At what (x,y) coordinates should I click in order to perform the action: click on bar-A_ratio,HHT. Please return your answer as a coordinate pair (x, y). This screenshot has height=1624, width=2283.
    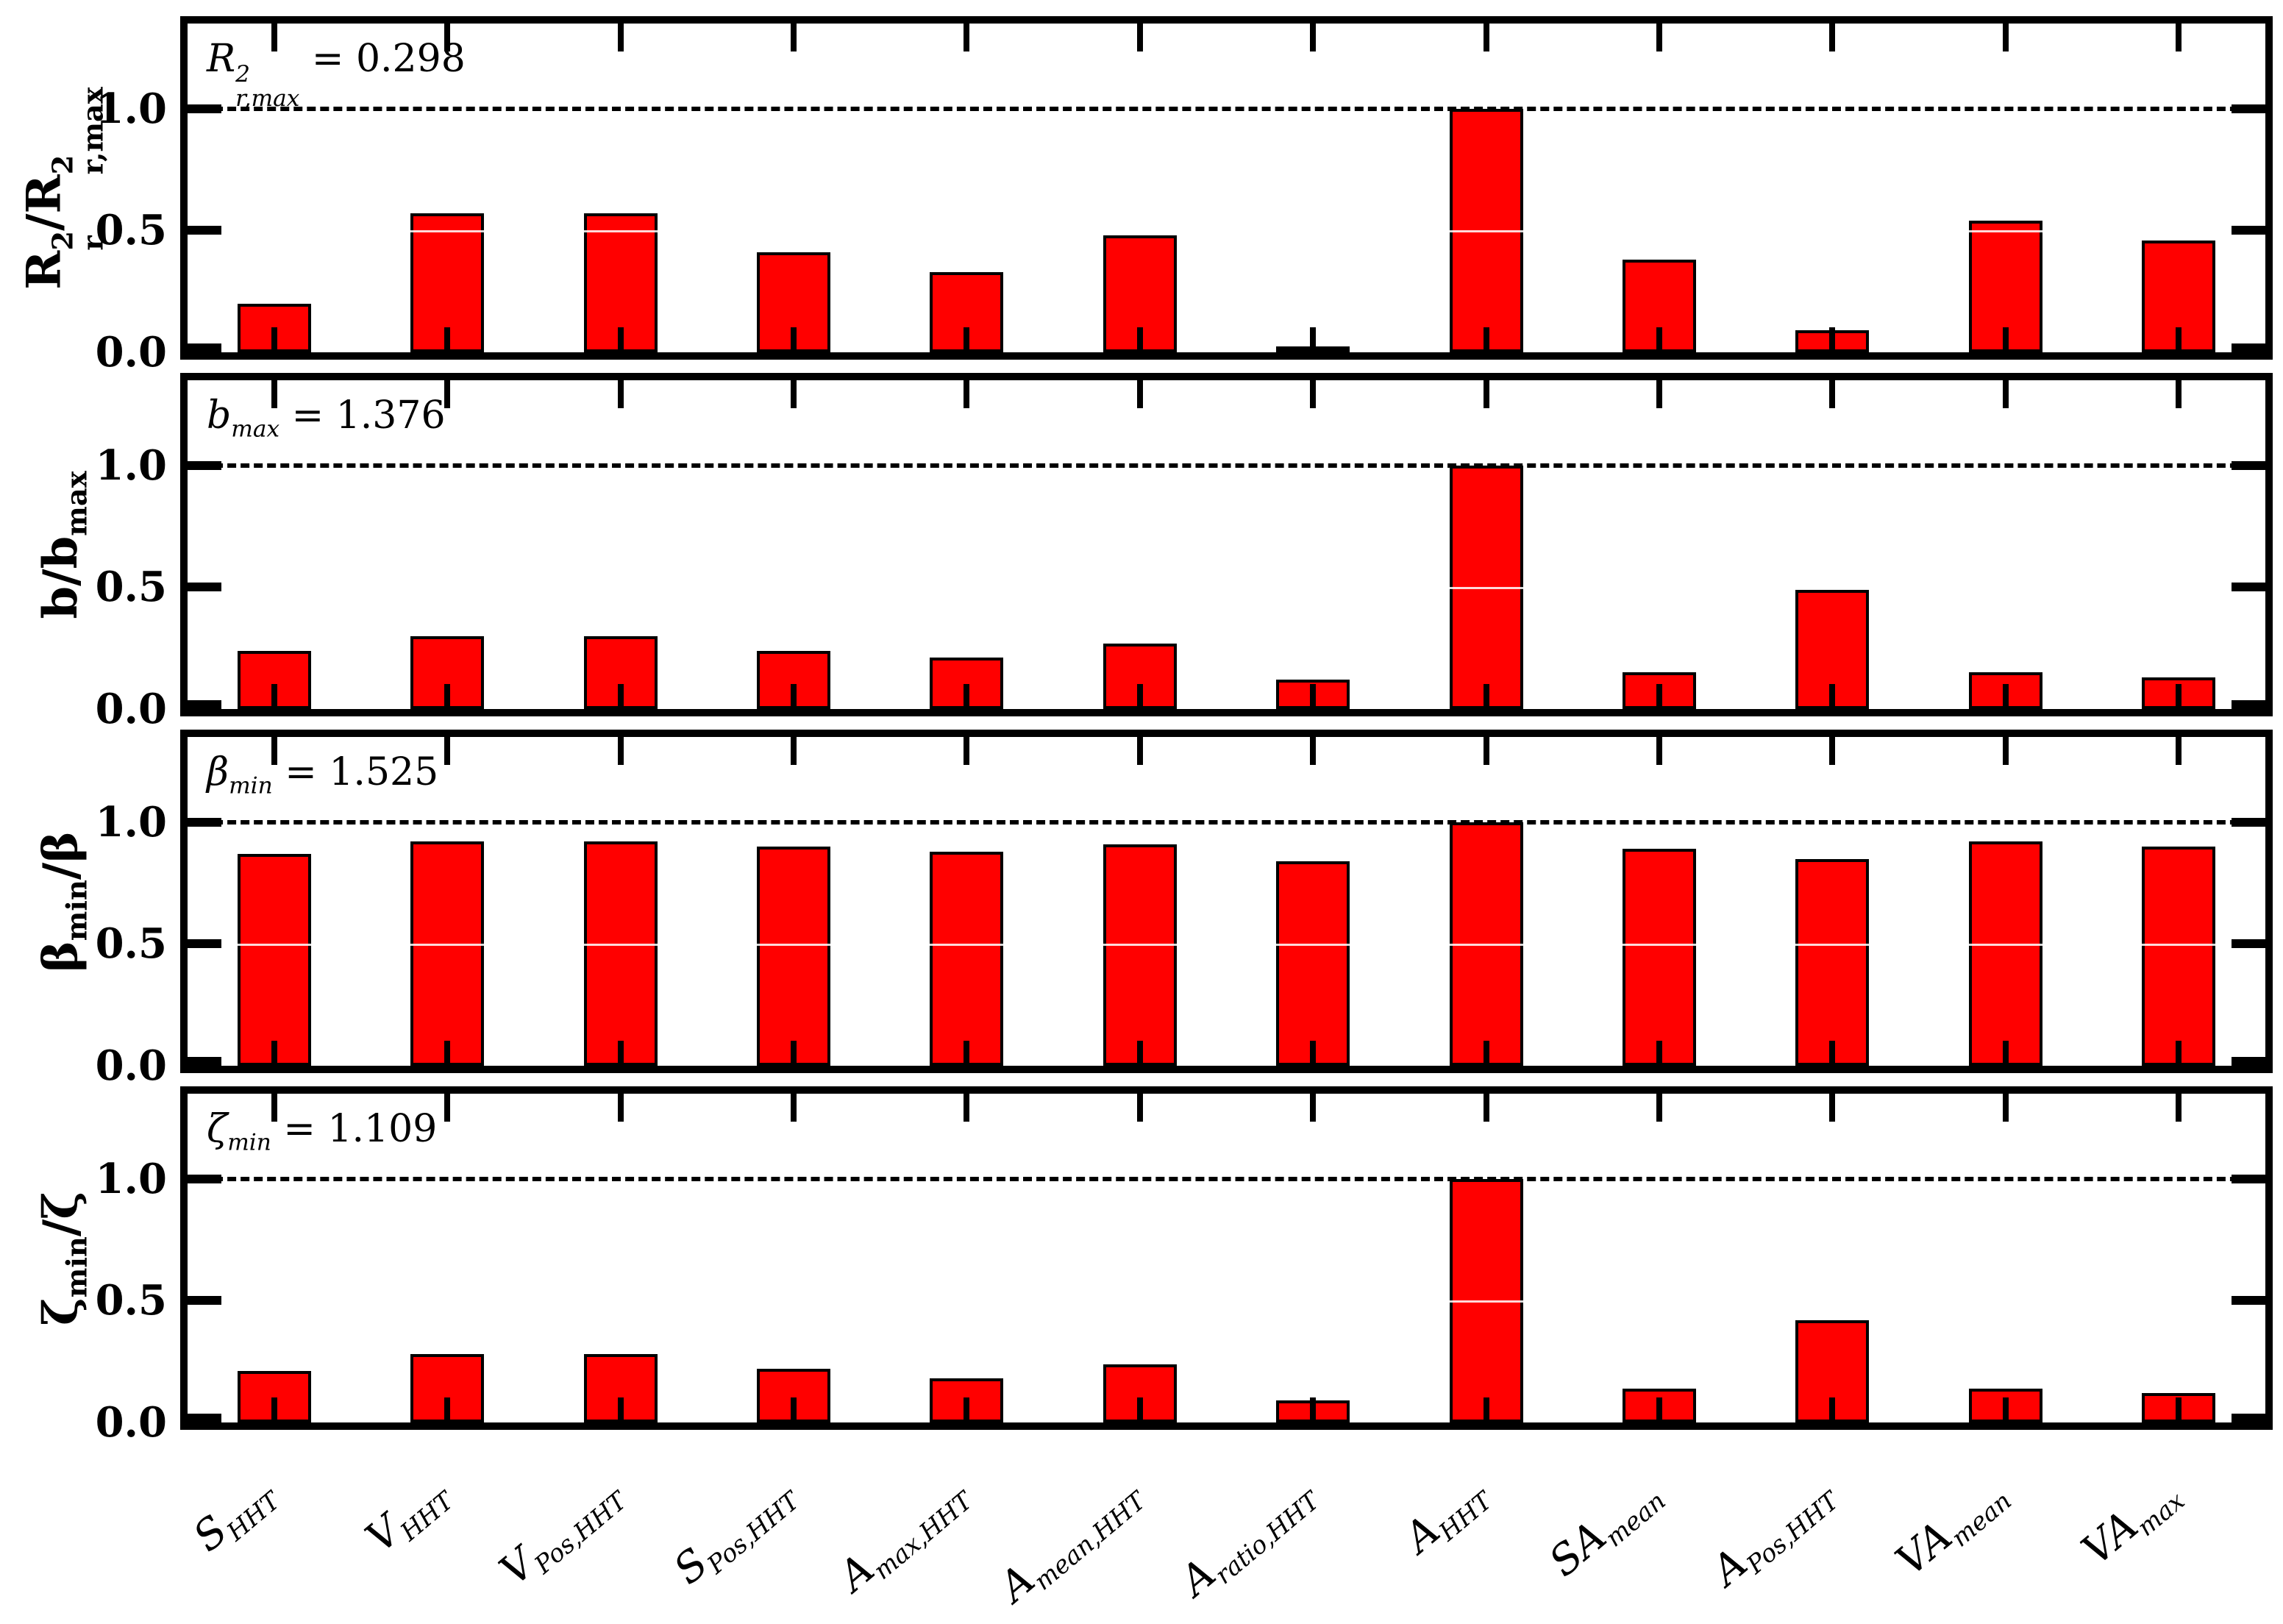
    Looking at the image, I should click on (1313, 963).